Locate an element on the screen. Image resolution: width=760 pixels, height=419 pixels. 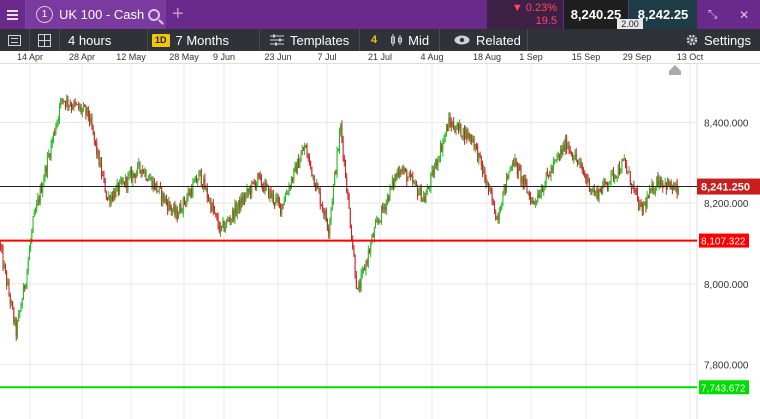
add-tab-icon: + is located at coordinates (178, 14).